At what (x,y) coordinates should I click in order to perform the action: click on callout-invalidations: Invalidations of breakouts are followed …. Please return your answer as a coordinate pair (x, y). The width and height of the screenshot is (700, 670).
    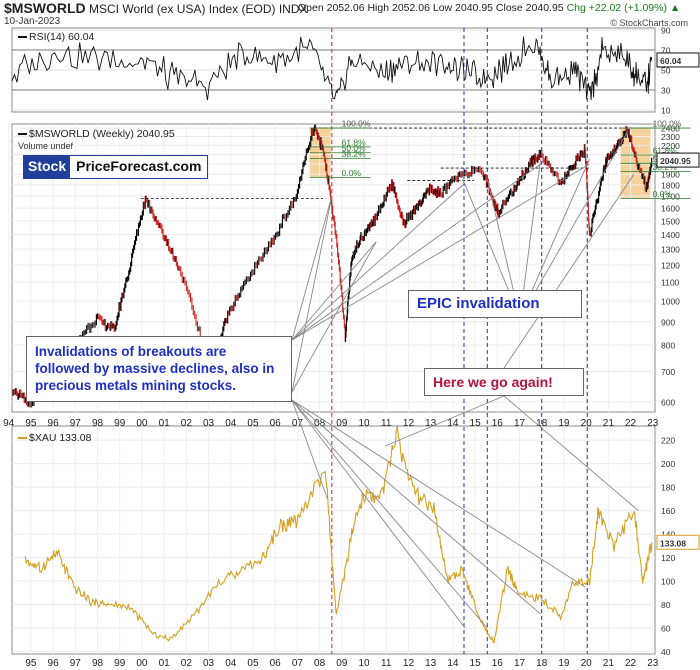
    Looking at the image, I should click on (159, 369).